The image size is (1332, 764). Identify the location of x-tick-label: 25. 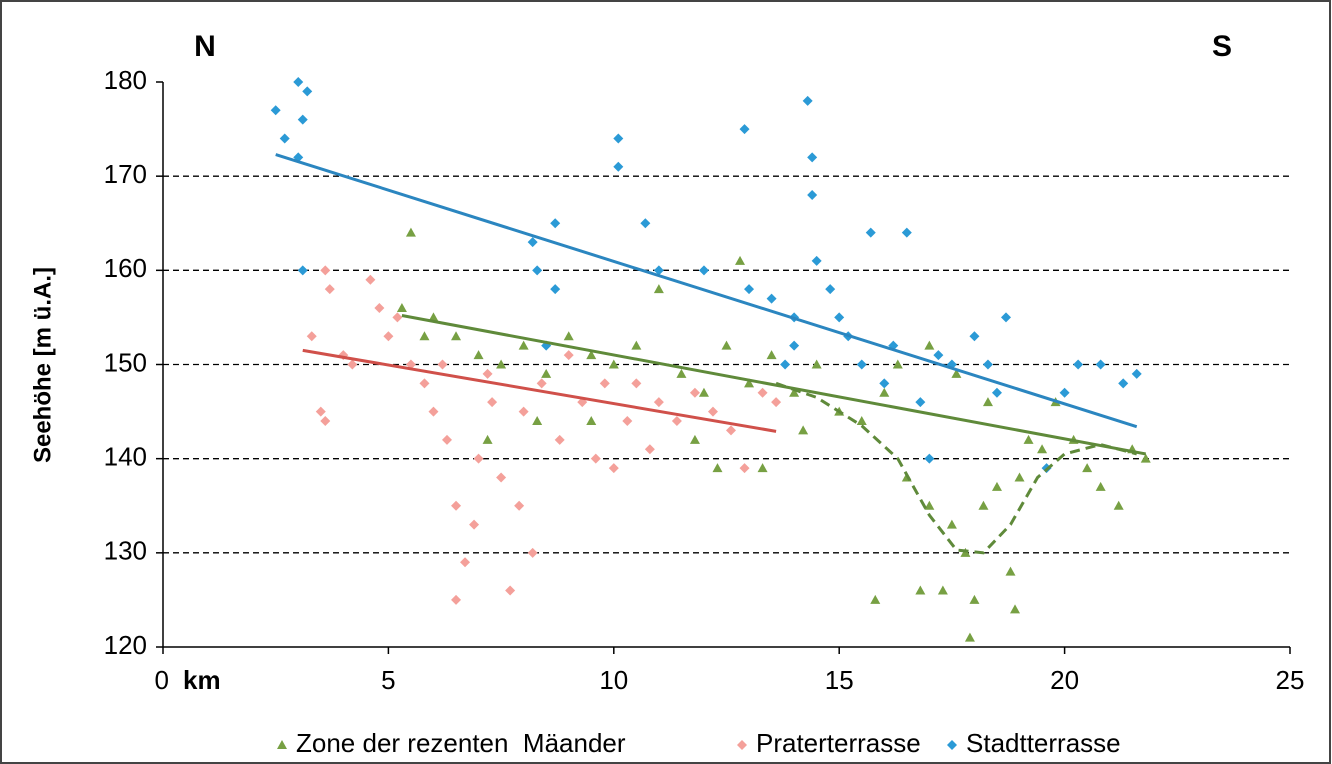
(1290, 680).